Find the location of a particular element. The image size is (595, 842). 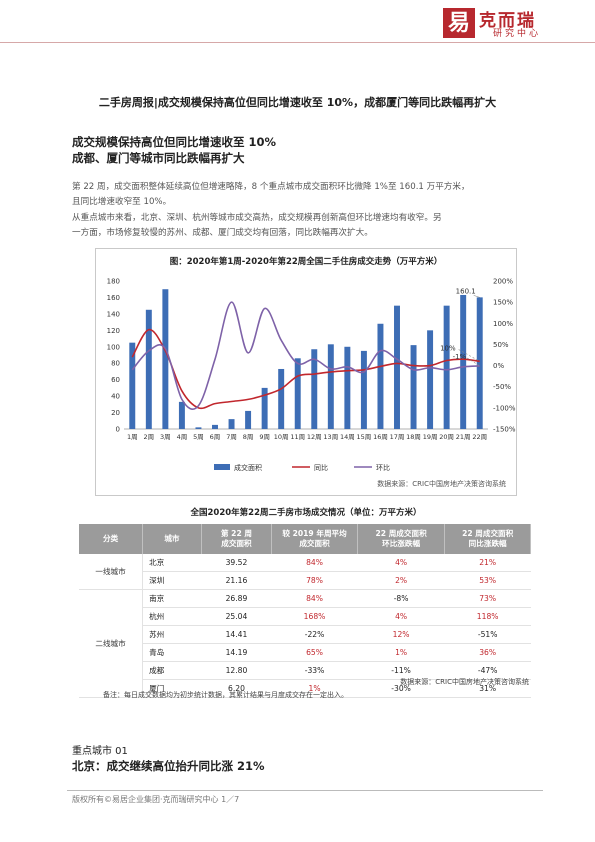

city-cell: 南京 is located at coordinates (172, 598).